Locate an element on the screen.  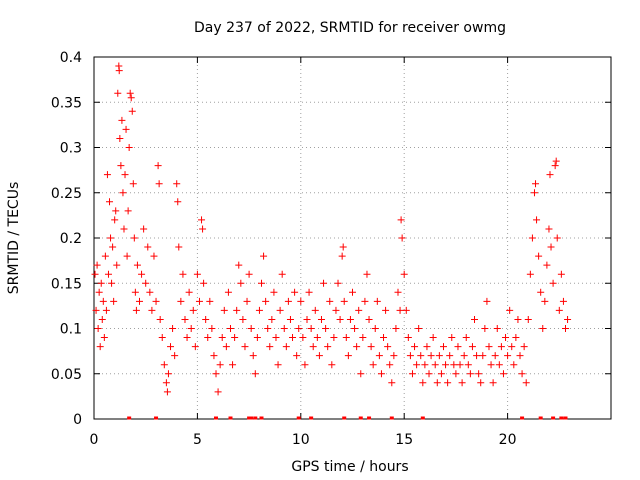
y-tick-label: 0.35 is located at coordinates (66, 103).